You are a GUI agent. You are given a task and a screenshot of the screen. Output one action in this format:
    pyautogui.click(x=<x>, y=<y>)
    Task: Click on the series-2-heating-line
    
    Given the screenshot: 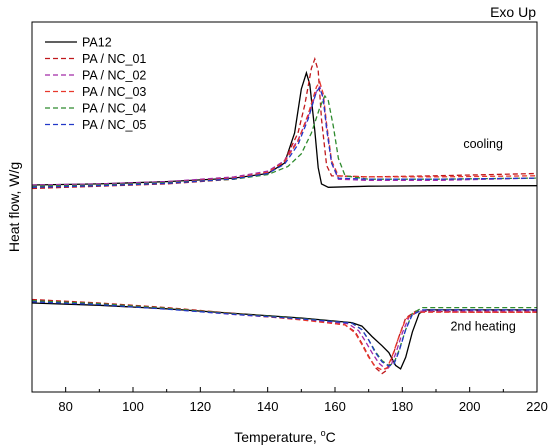 What is the action you would take?
    pyautogui.click(x=284, y=335)
    